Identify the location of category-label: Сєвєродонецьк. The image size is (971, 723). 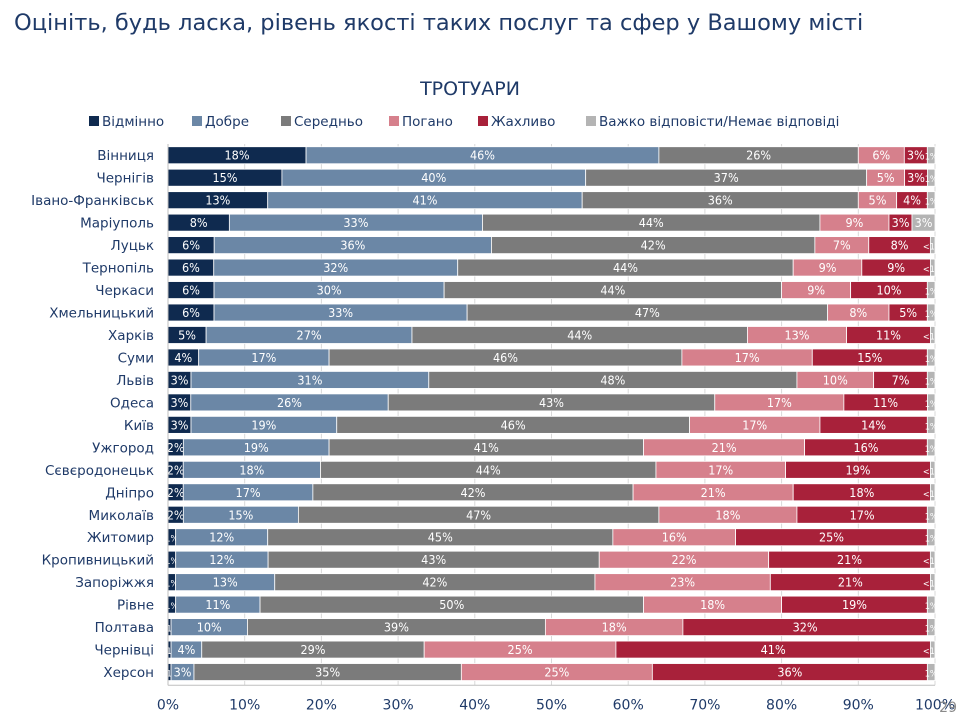
(99, 471).